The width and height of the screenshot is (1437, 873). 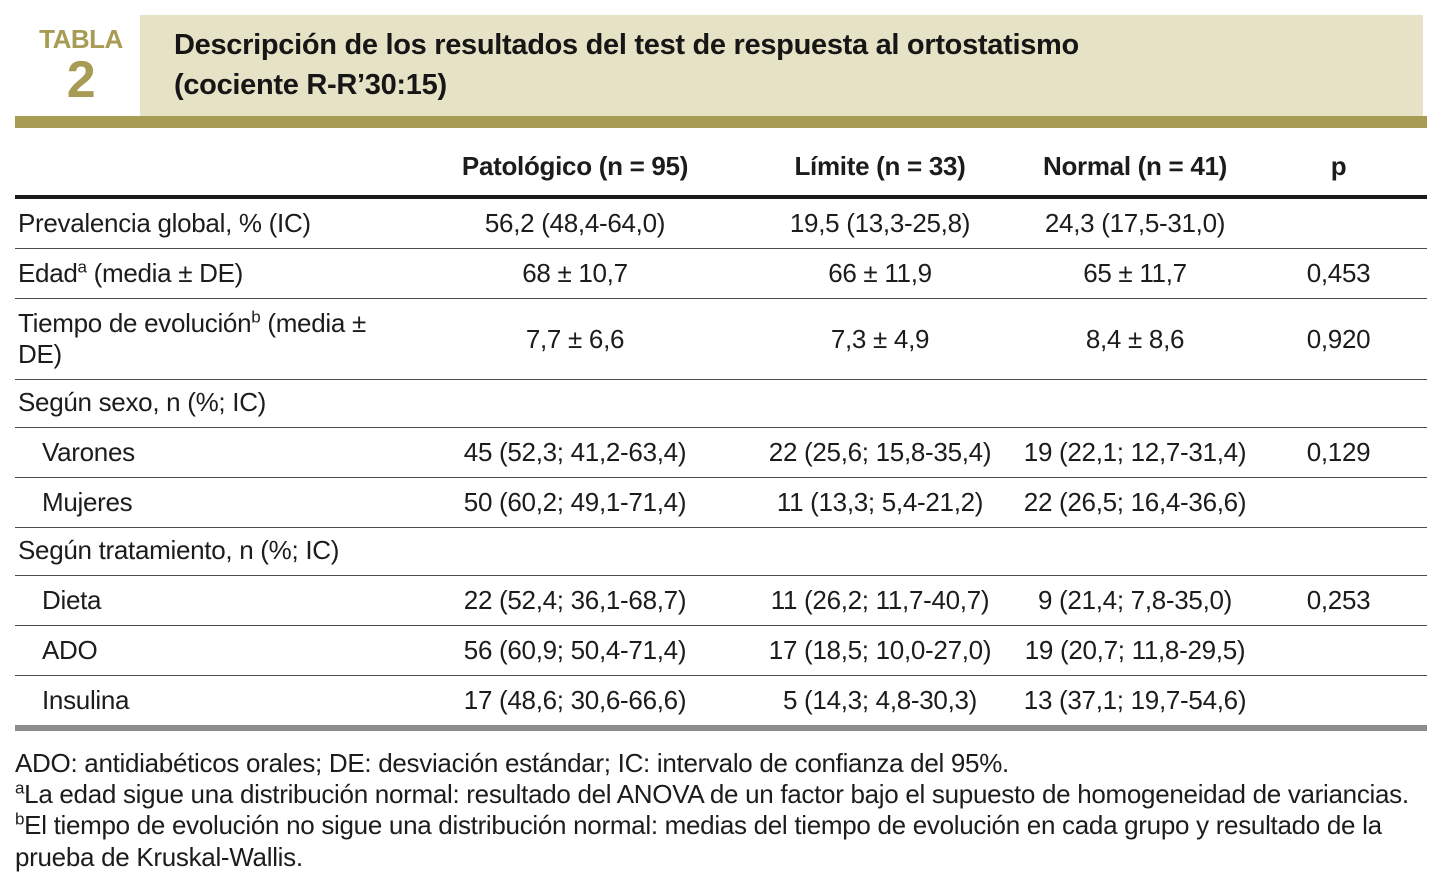 I want to click on row-label: Tiempo de evoluciónb (media ± DE), so click(x=212, y=339).